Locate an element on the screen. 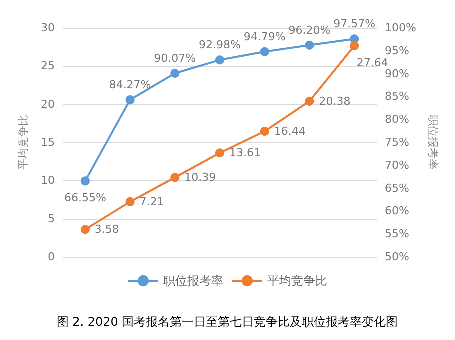  y2-tick-label: 75% is located at coordinates (397, 142).